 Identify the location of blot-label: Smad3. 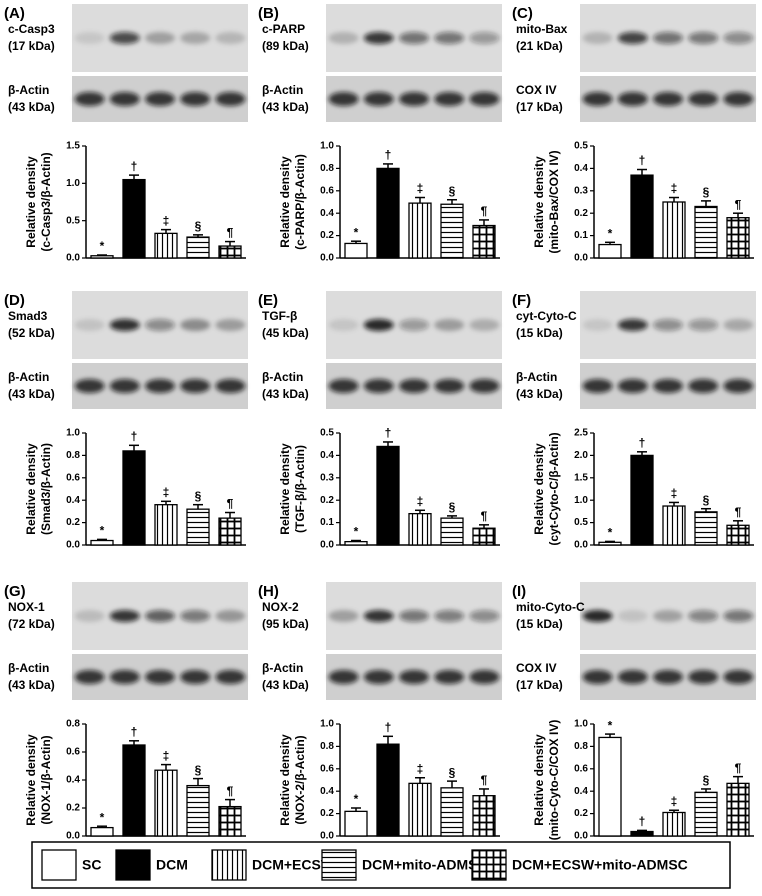
(28, 316).